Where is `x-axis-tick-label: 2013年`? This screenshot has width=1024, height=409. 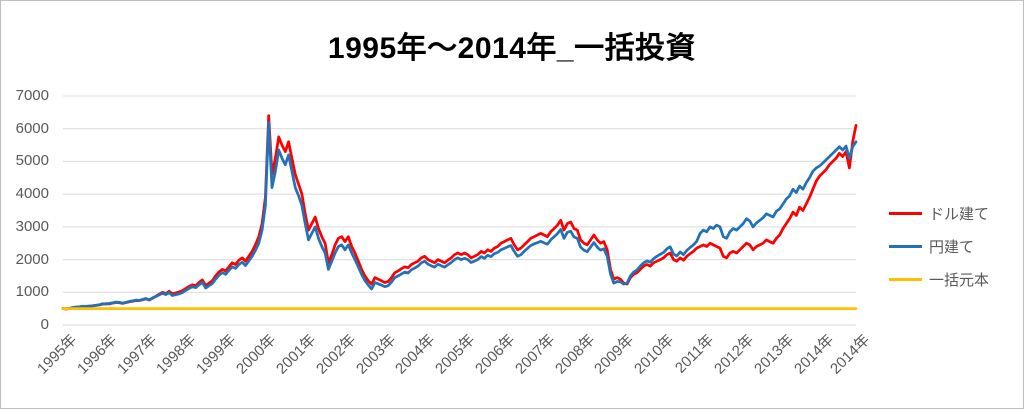
x-axis-tick-label: 2013年 is located at coordinates (773, 354).